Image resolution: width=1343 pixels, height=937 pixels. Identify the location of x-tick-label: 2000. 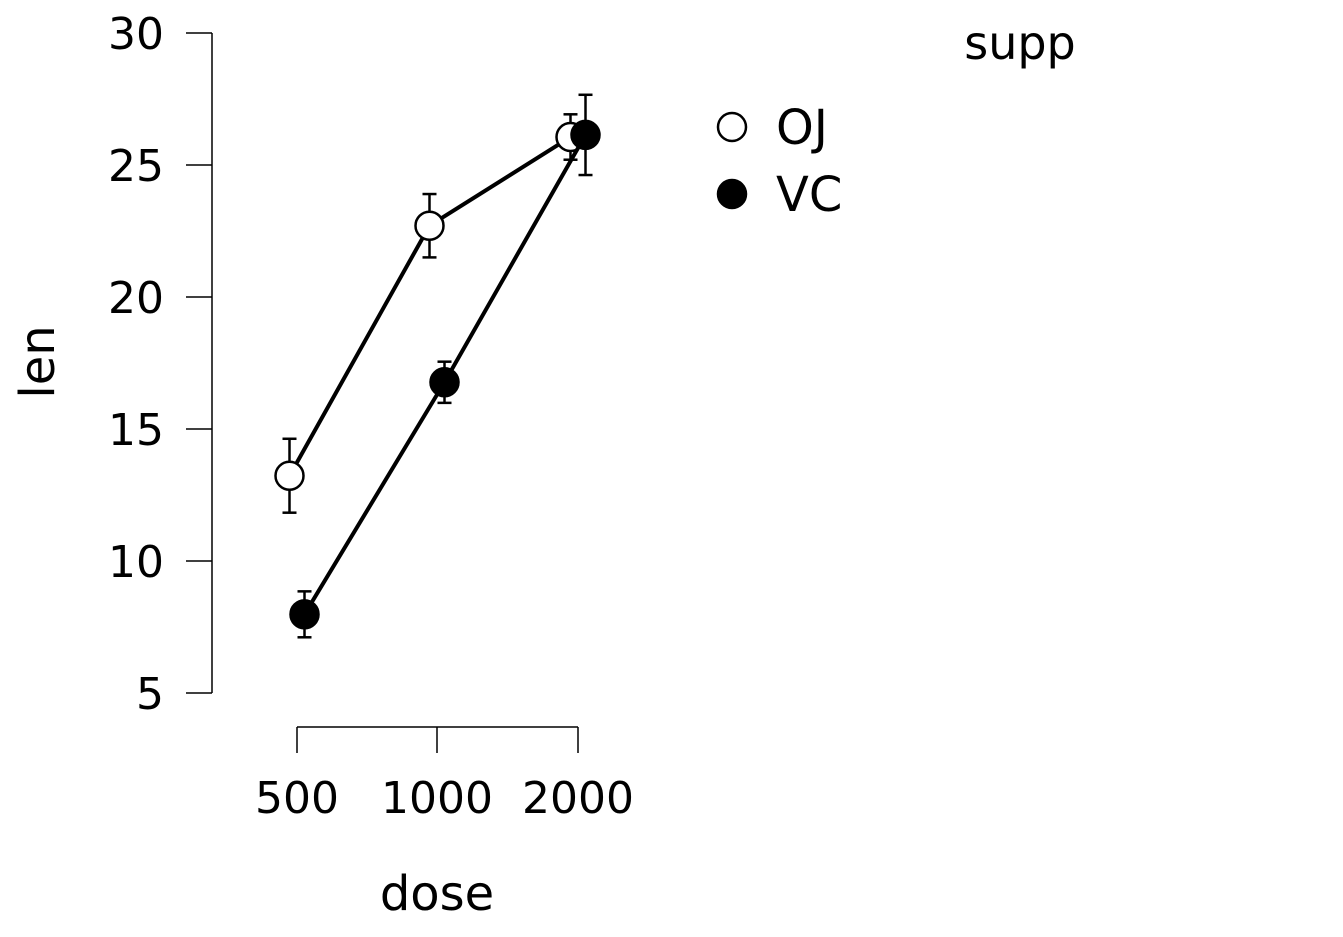
(578, 798).